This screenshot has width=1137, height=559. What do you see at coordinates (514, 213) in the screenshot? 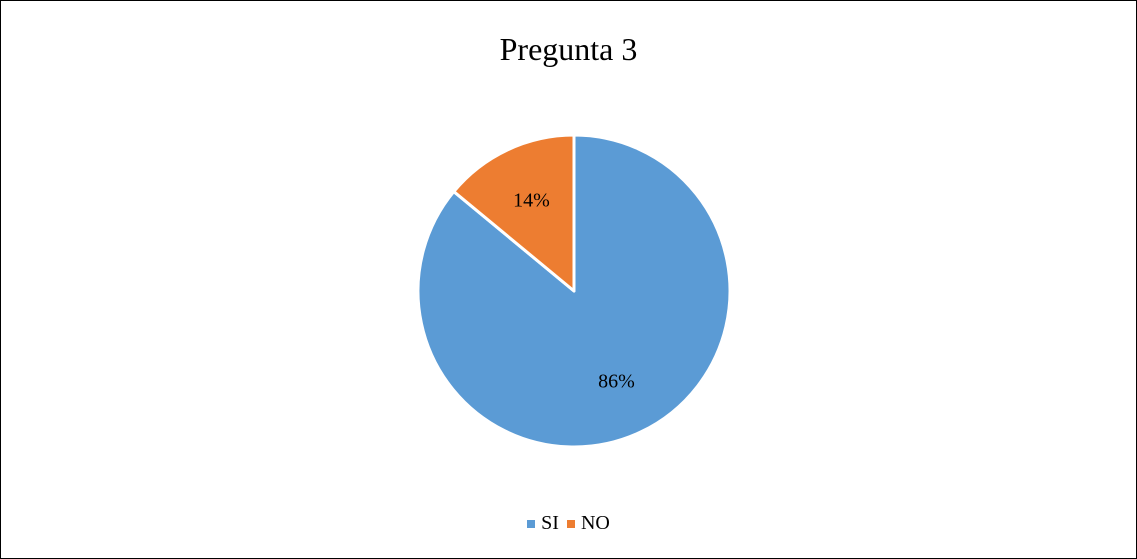
I see `pie-slice-no` at bounding box center [514, 213].